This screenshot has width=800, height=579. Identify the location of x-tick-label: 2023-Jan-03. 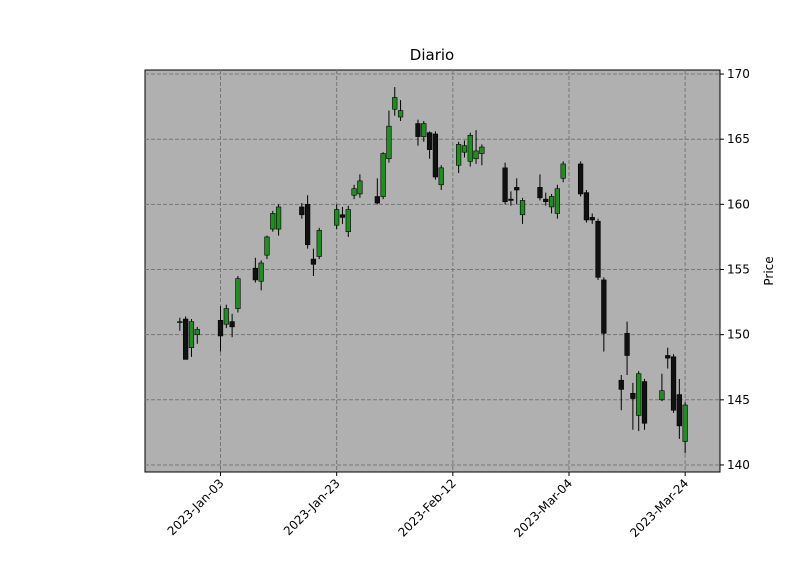
(196, 507).